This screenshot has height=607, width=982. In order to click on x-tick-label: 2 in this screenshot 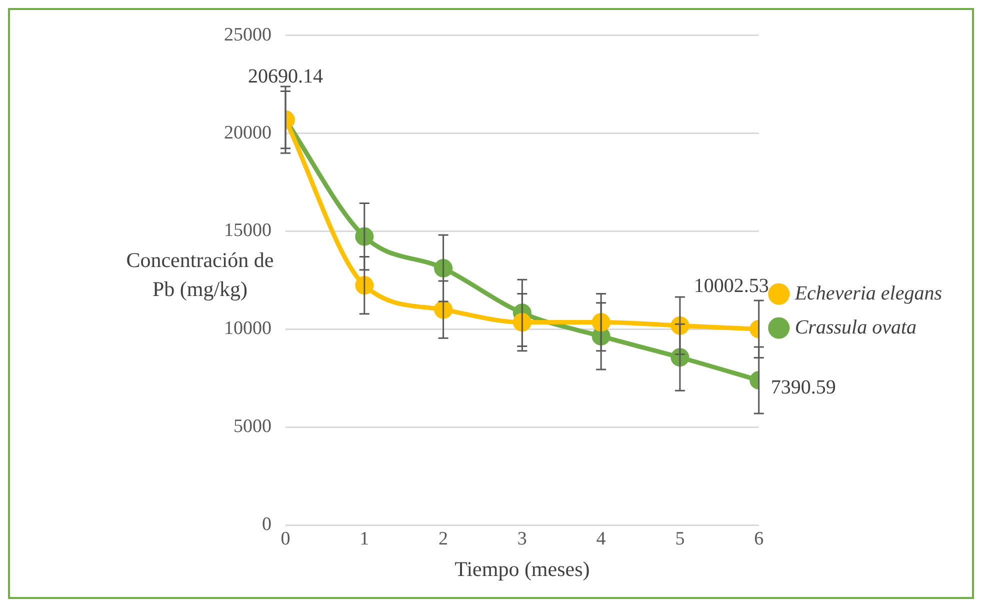, I will do `click(443, 539)`.